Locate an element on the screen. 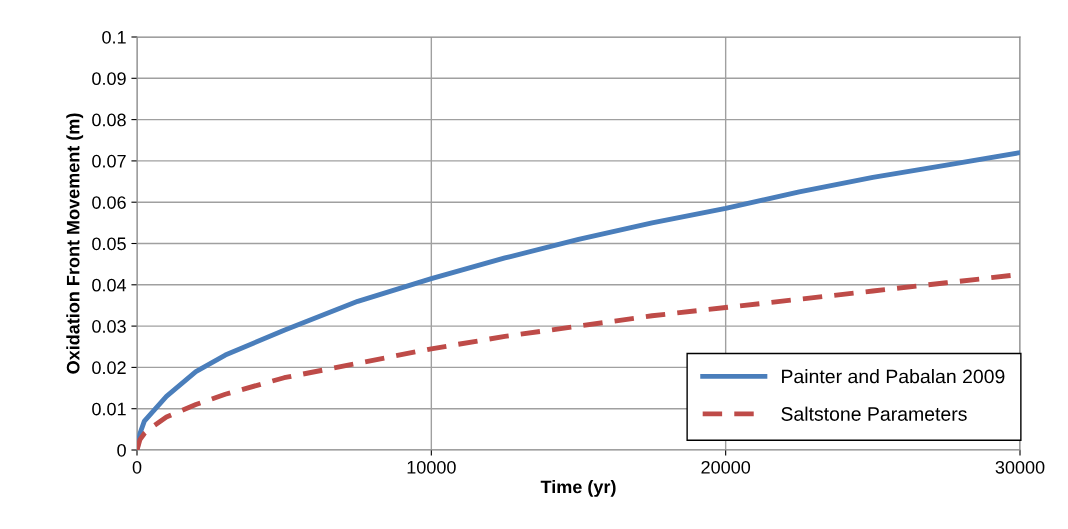 The image size is (1068, 529). y-tick-label: 0.1 is located at coordinates (114, 37).